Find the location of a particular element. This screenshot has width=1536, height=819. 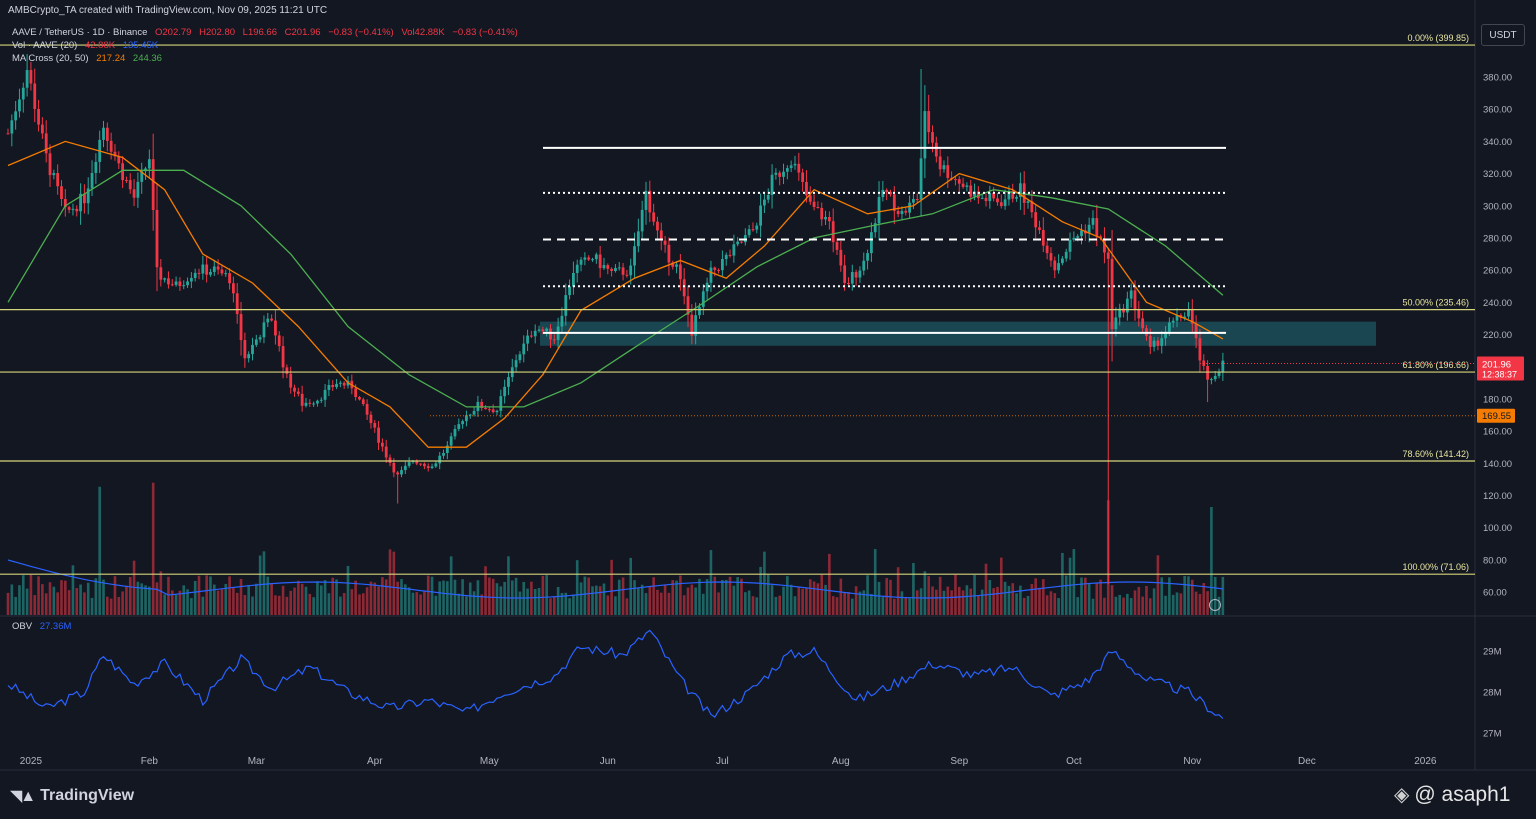

price-tick-label: 160.00 is located at coordinates (1497, 432).